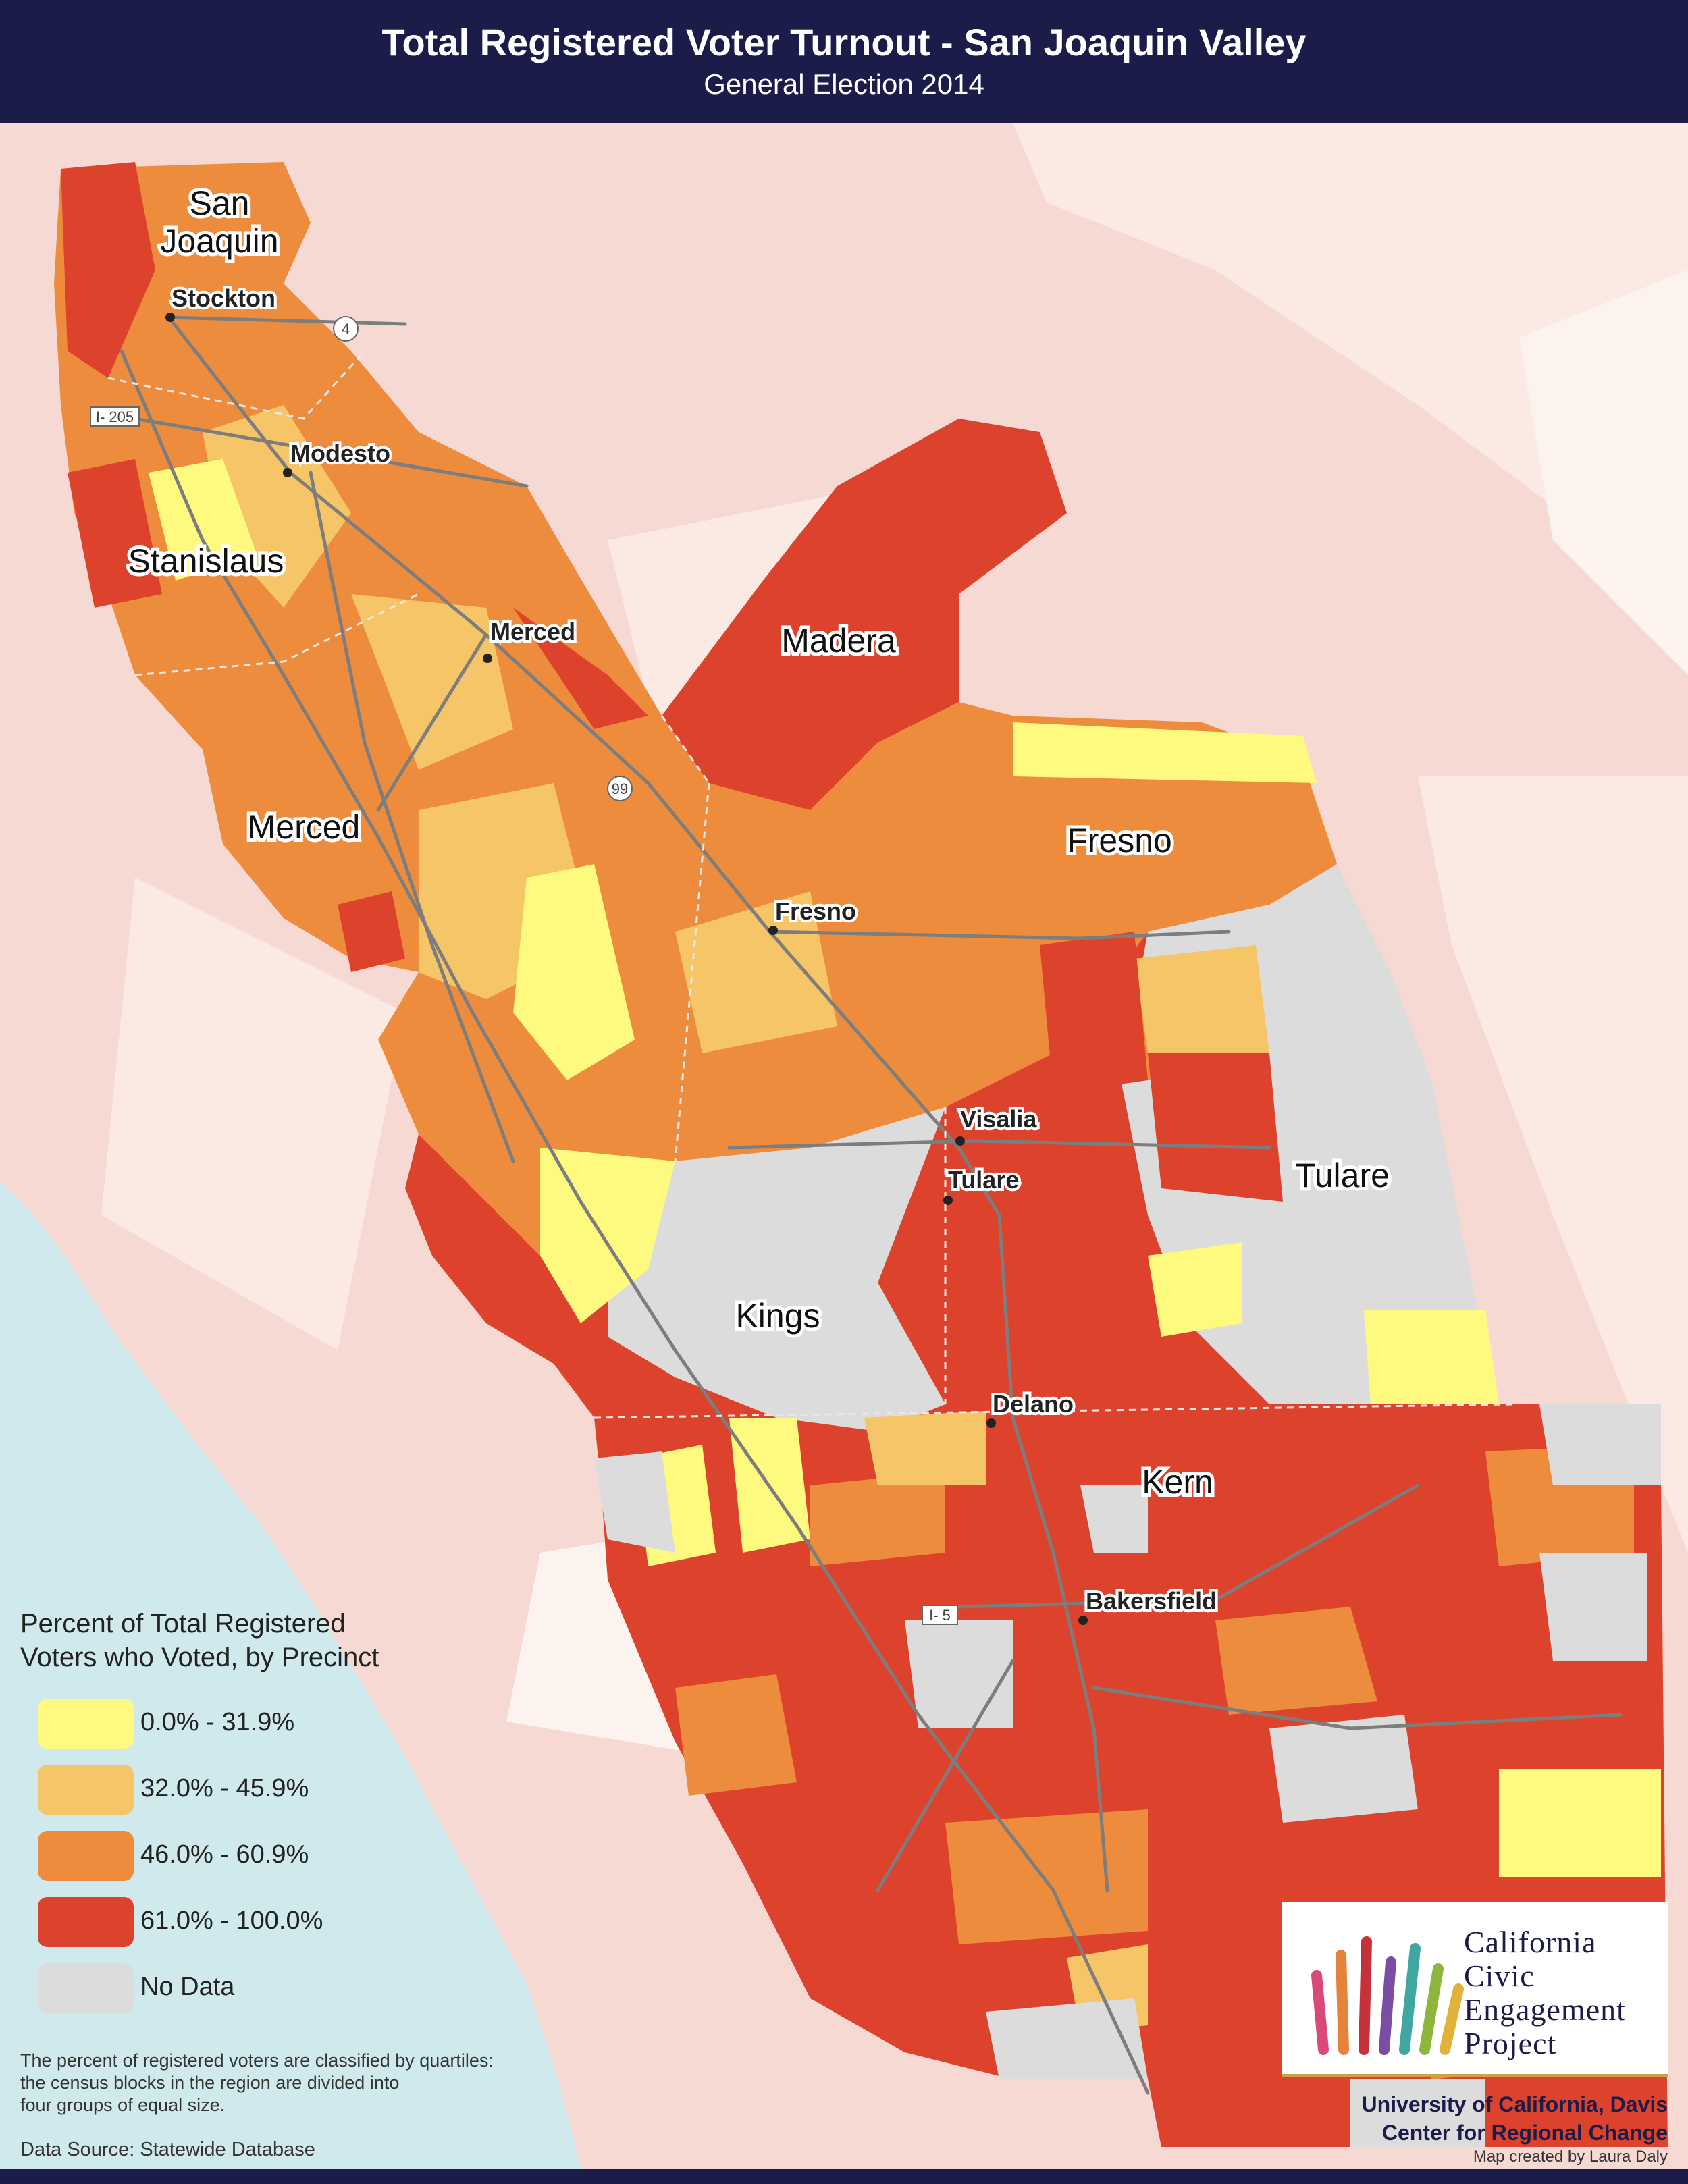  Describe the element at coordinates (86, 1790) in the screenshot. I see `legend-swatch-q2` at that location.